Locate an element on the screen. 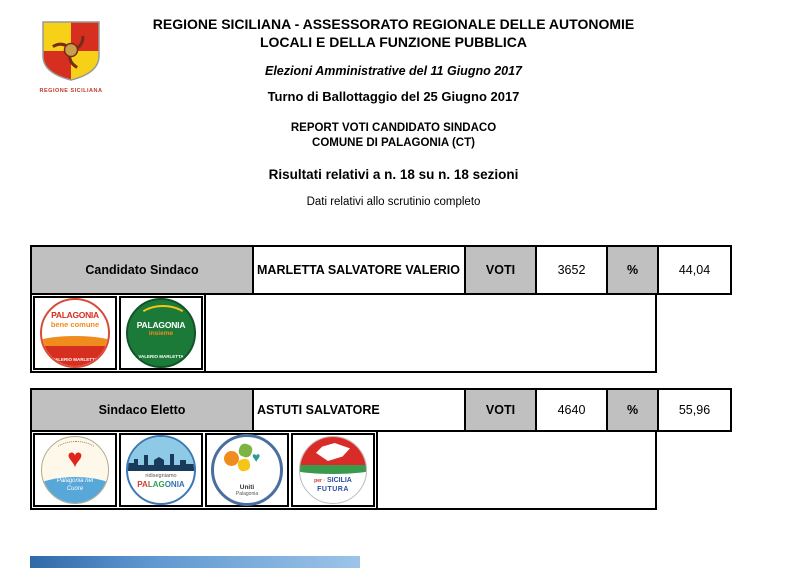  logo-text: Palagonia nel Cuore is located at coordinates (75, 485).